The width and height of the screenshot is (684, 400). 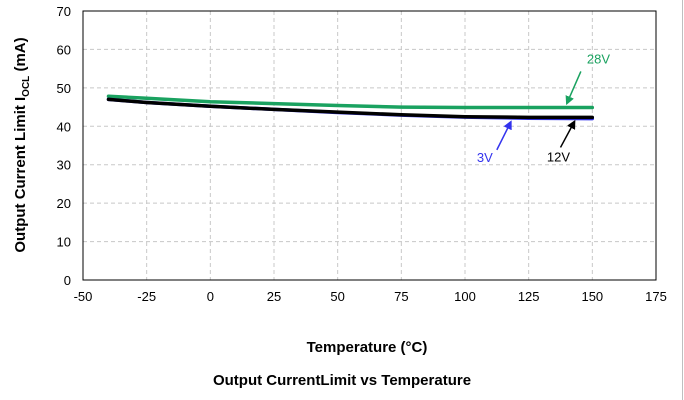 I want to click on x-tick-label: 150, so click(x=592, y=296).